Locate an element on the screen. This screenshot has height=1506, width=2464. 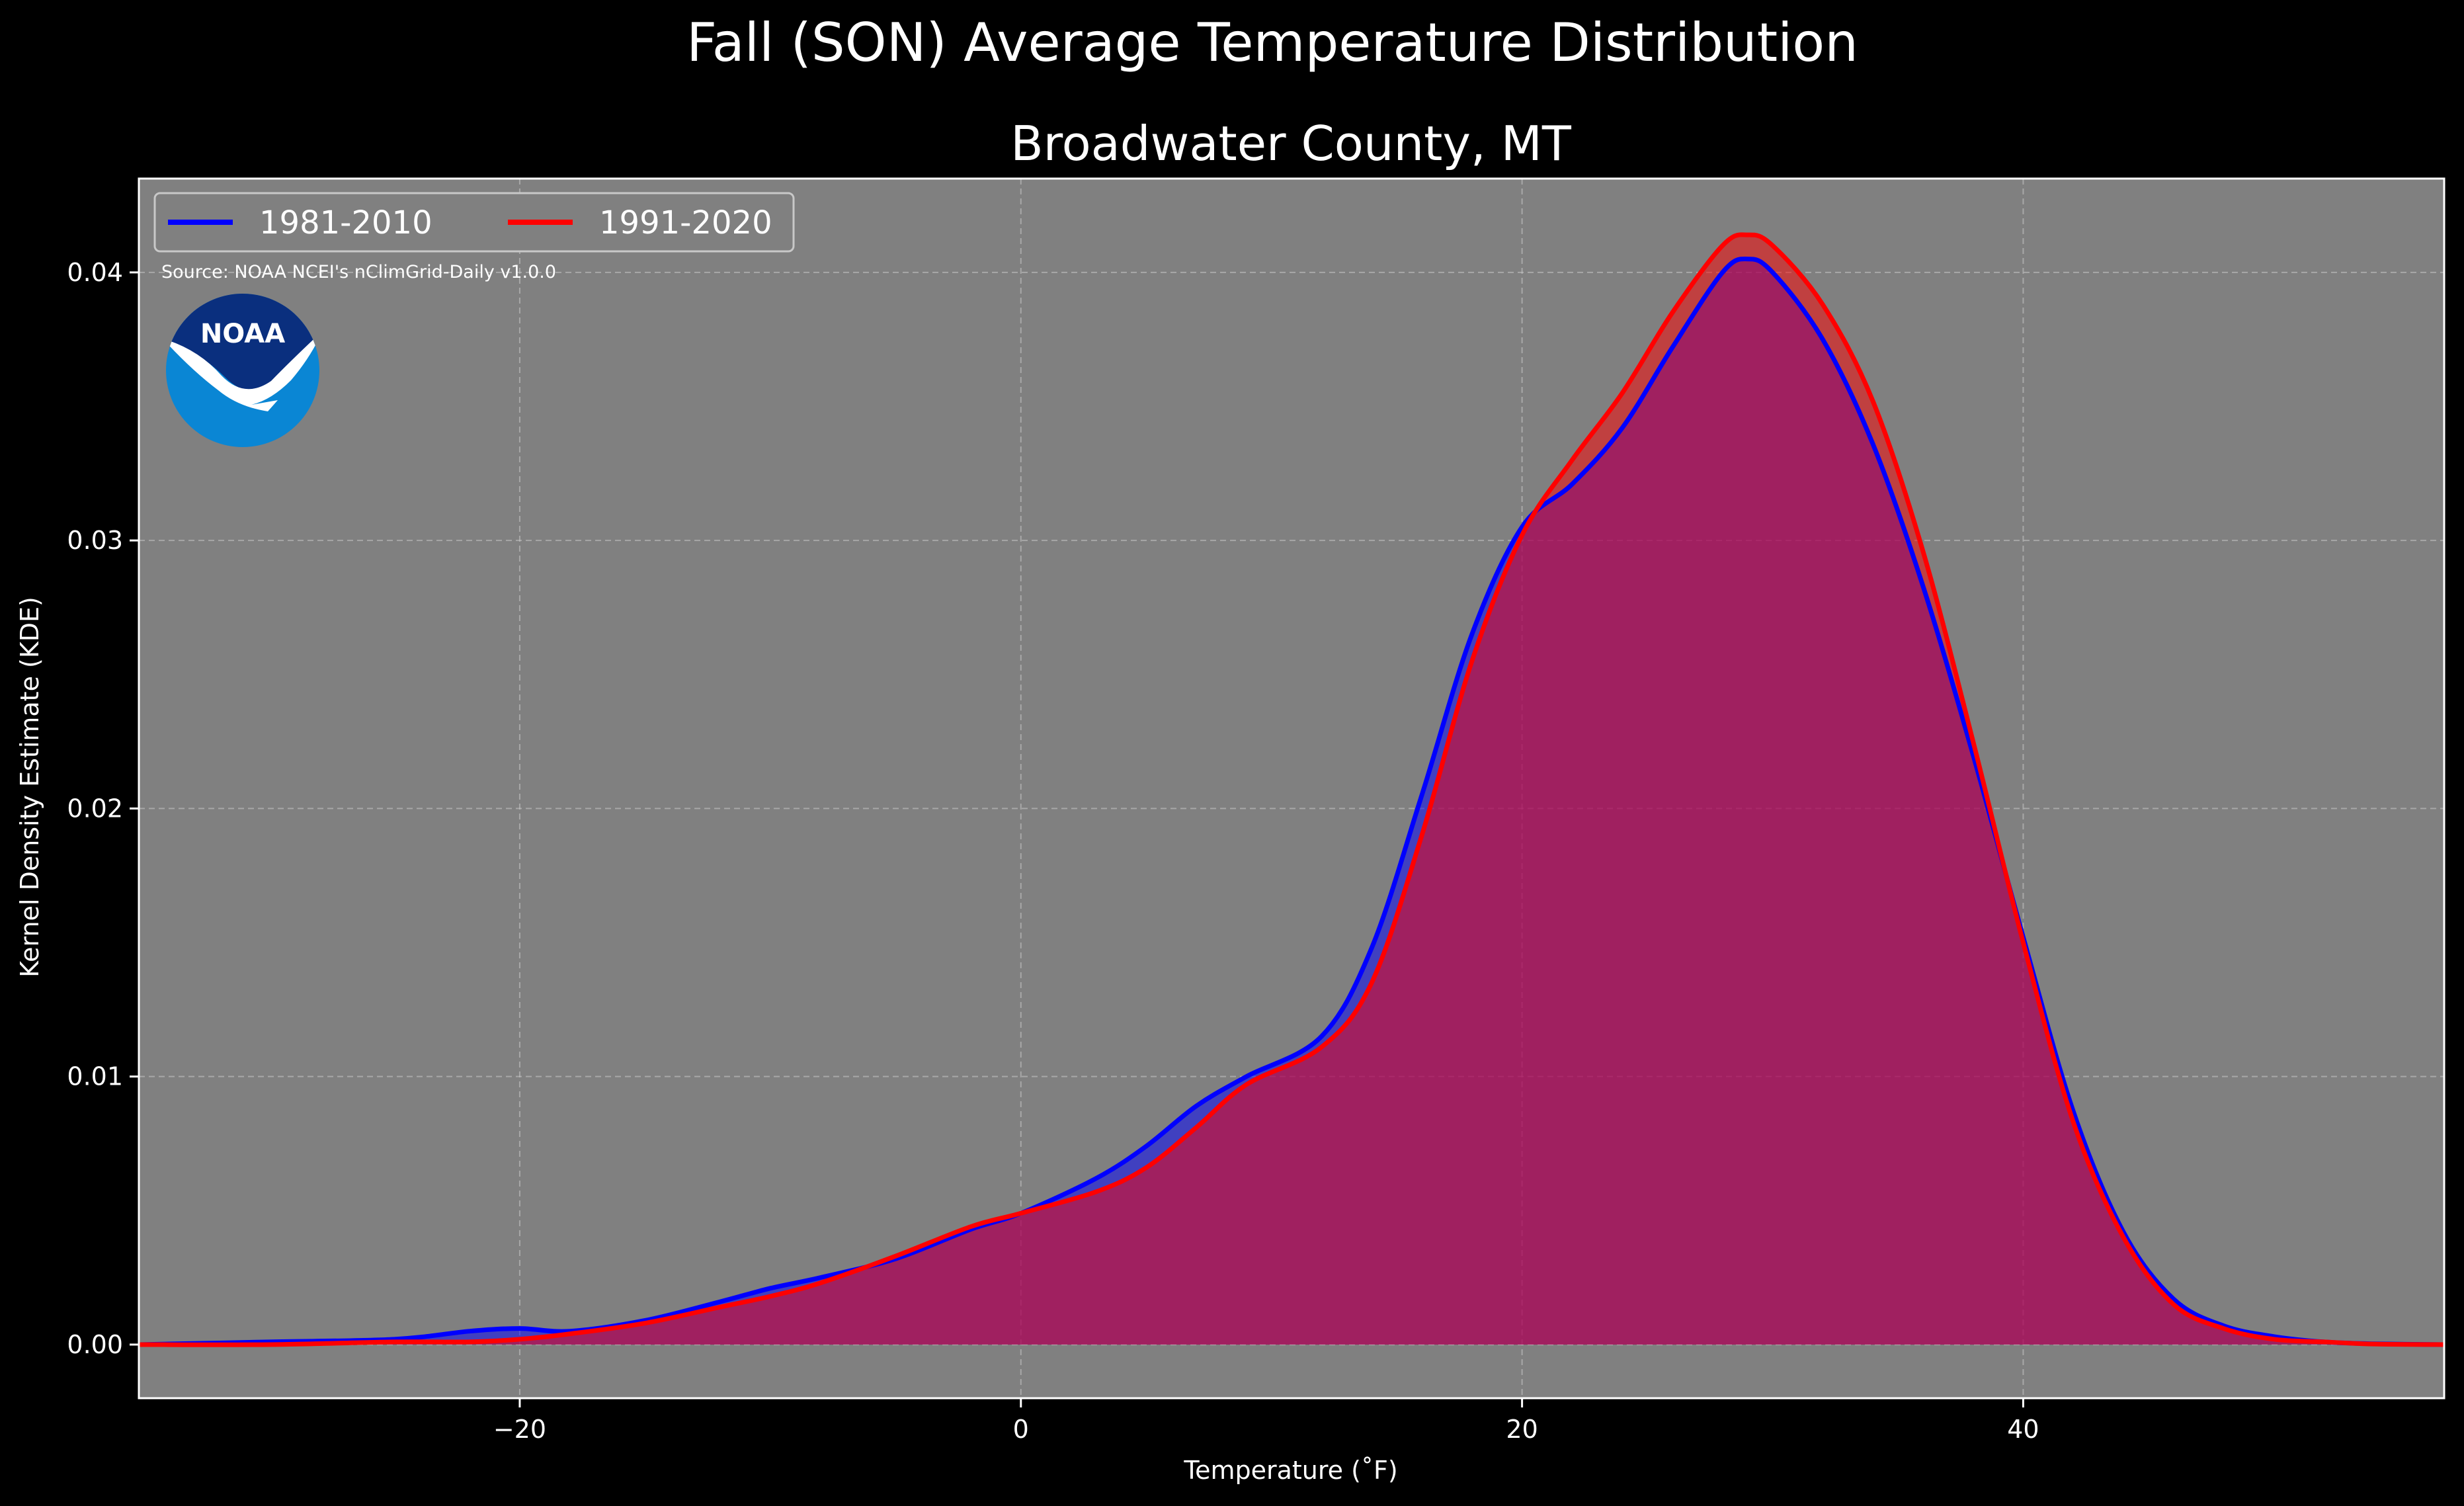
x-axis-label: Temperature (˚F) is located at coordinates (1290, 1470).